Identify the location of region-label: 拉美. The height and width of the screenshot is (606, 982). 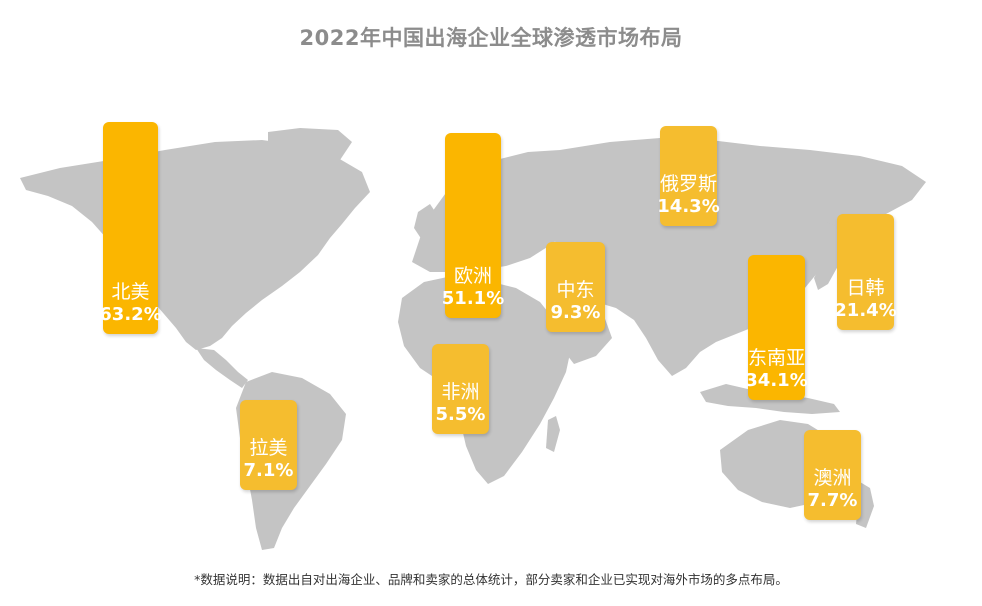
(268, 448).